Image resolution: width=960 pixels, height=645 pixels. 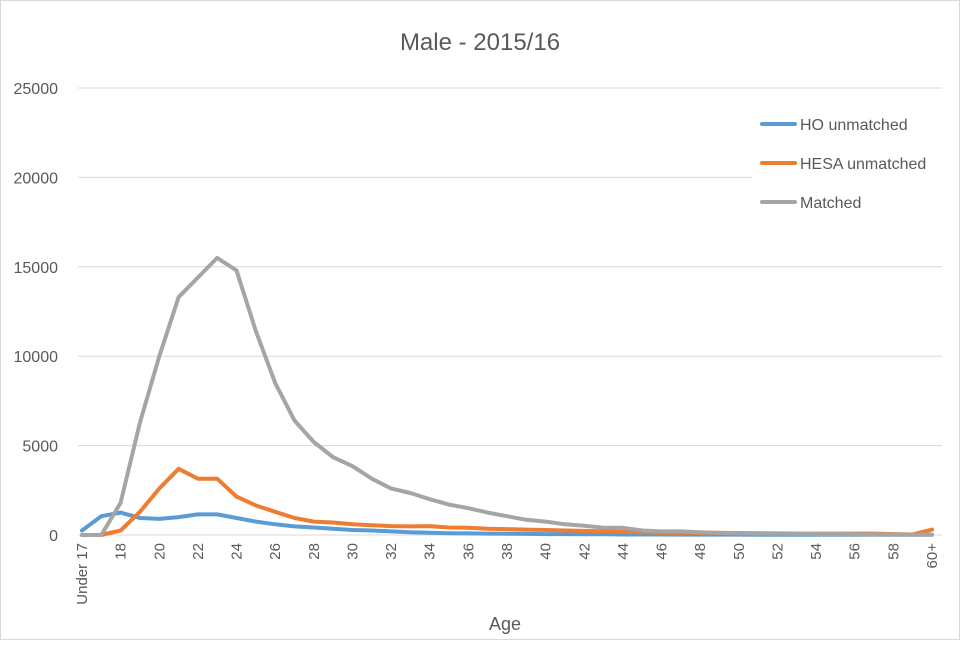 What do you see at coordinates (507, 551) in the screenshot?
I see `x-tick-label: 38` at bounding box center [507, 551].